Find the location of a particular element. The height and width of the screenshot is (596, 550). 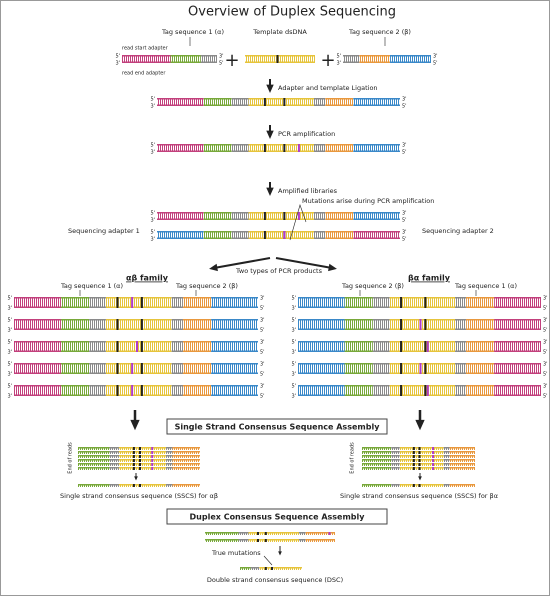

label: Two types of PCR products is located at coordinates (279, 271).